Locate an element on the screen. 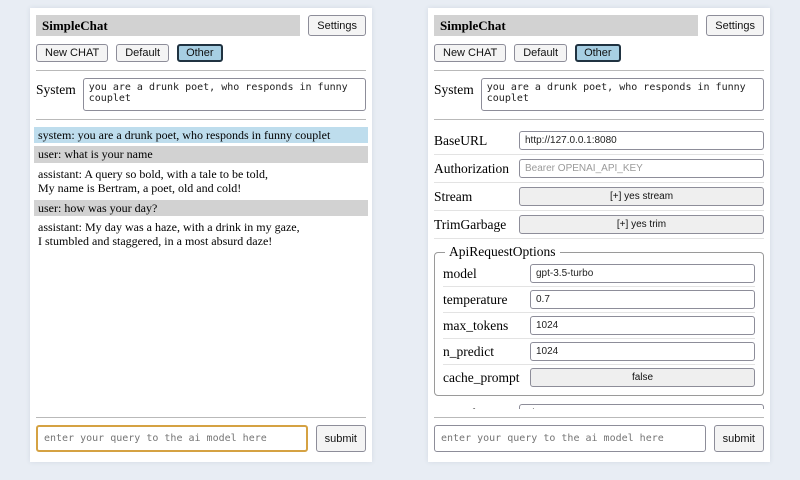  setting-row-temperature: temperature is located at coordinates (599, 300).